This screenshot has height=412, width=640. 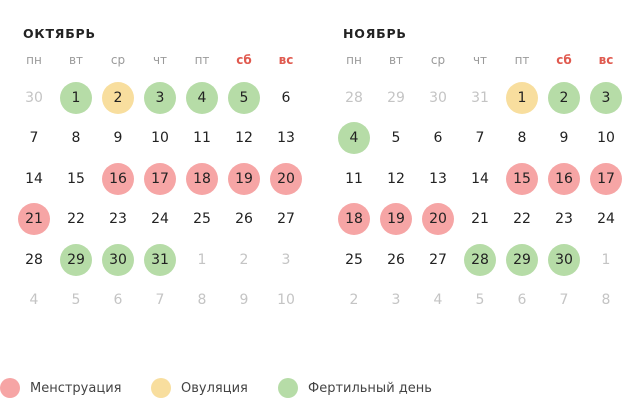 I want to click on day-cell-other-month: 10, so click(x=286, y=300).